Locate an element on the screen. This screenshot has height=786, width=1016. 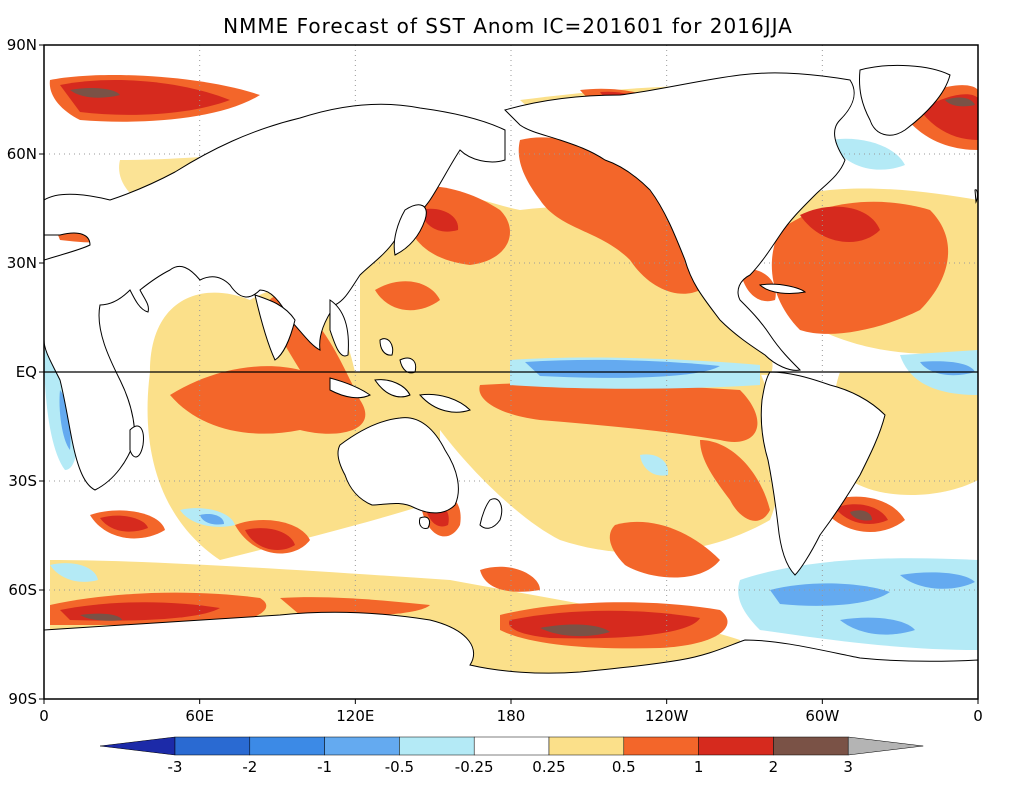
continent-australia is located at coordinates (398, 465).